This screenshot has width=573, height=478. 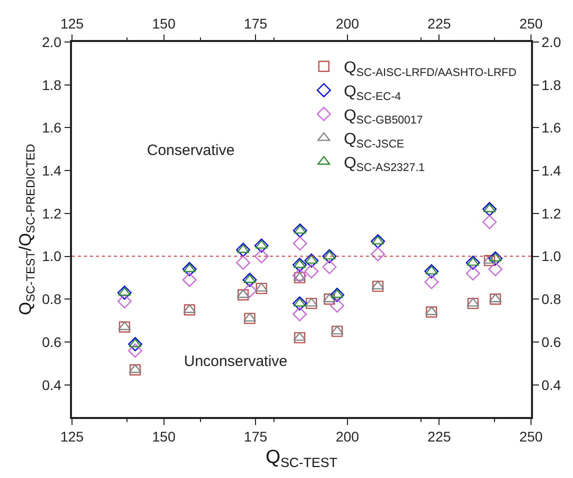 I want to click on y-tick-label: 0.8, so click(x=52, y=299).